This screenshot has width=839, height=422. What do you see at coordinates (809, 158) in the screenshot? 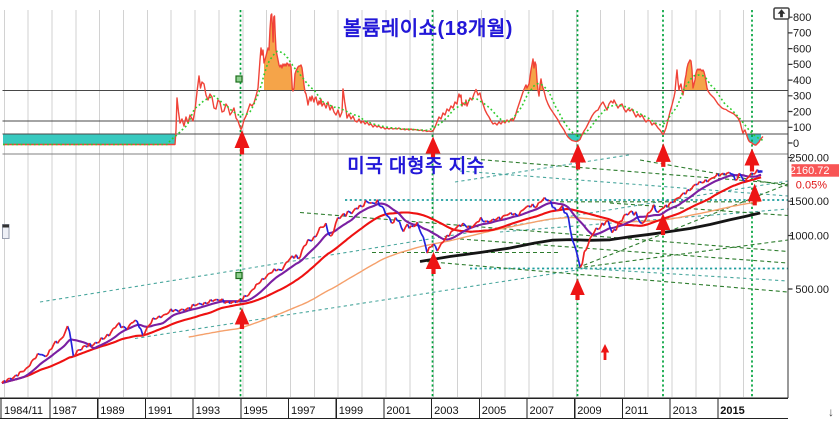
I see `svg-text: 2500.00` at bounding box center [809, 158].